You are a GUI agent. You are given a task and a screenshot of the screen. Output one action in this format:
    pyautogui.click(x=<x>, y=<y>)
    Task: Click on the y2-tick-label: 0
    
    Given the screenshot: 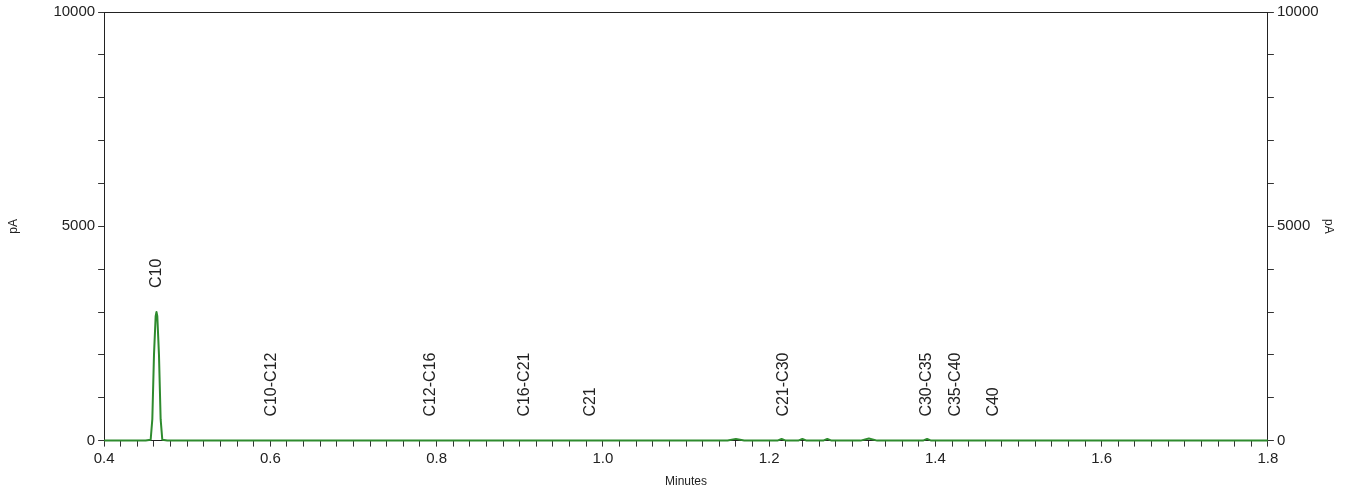 What is the action you would take?
    pyautogui.click(x=1281, y=439)
    